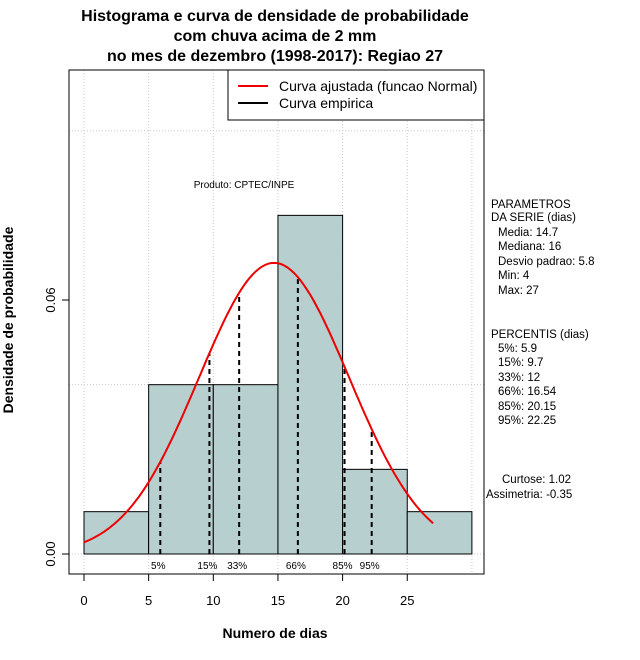 The height and width of the screenshot is (660, 640). Describe the element at coordinates (8, 319) in the screenshot. I see `y-axis-title: Densidade de probabilidade` at that location.